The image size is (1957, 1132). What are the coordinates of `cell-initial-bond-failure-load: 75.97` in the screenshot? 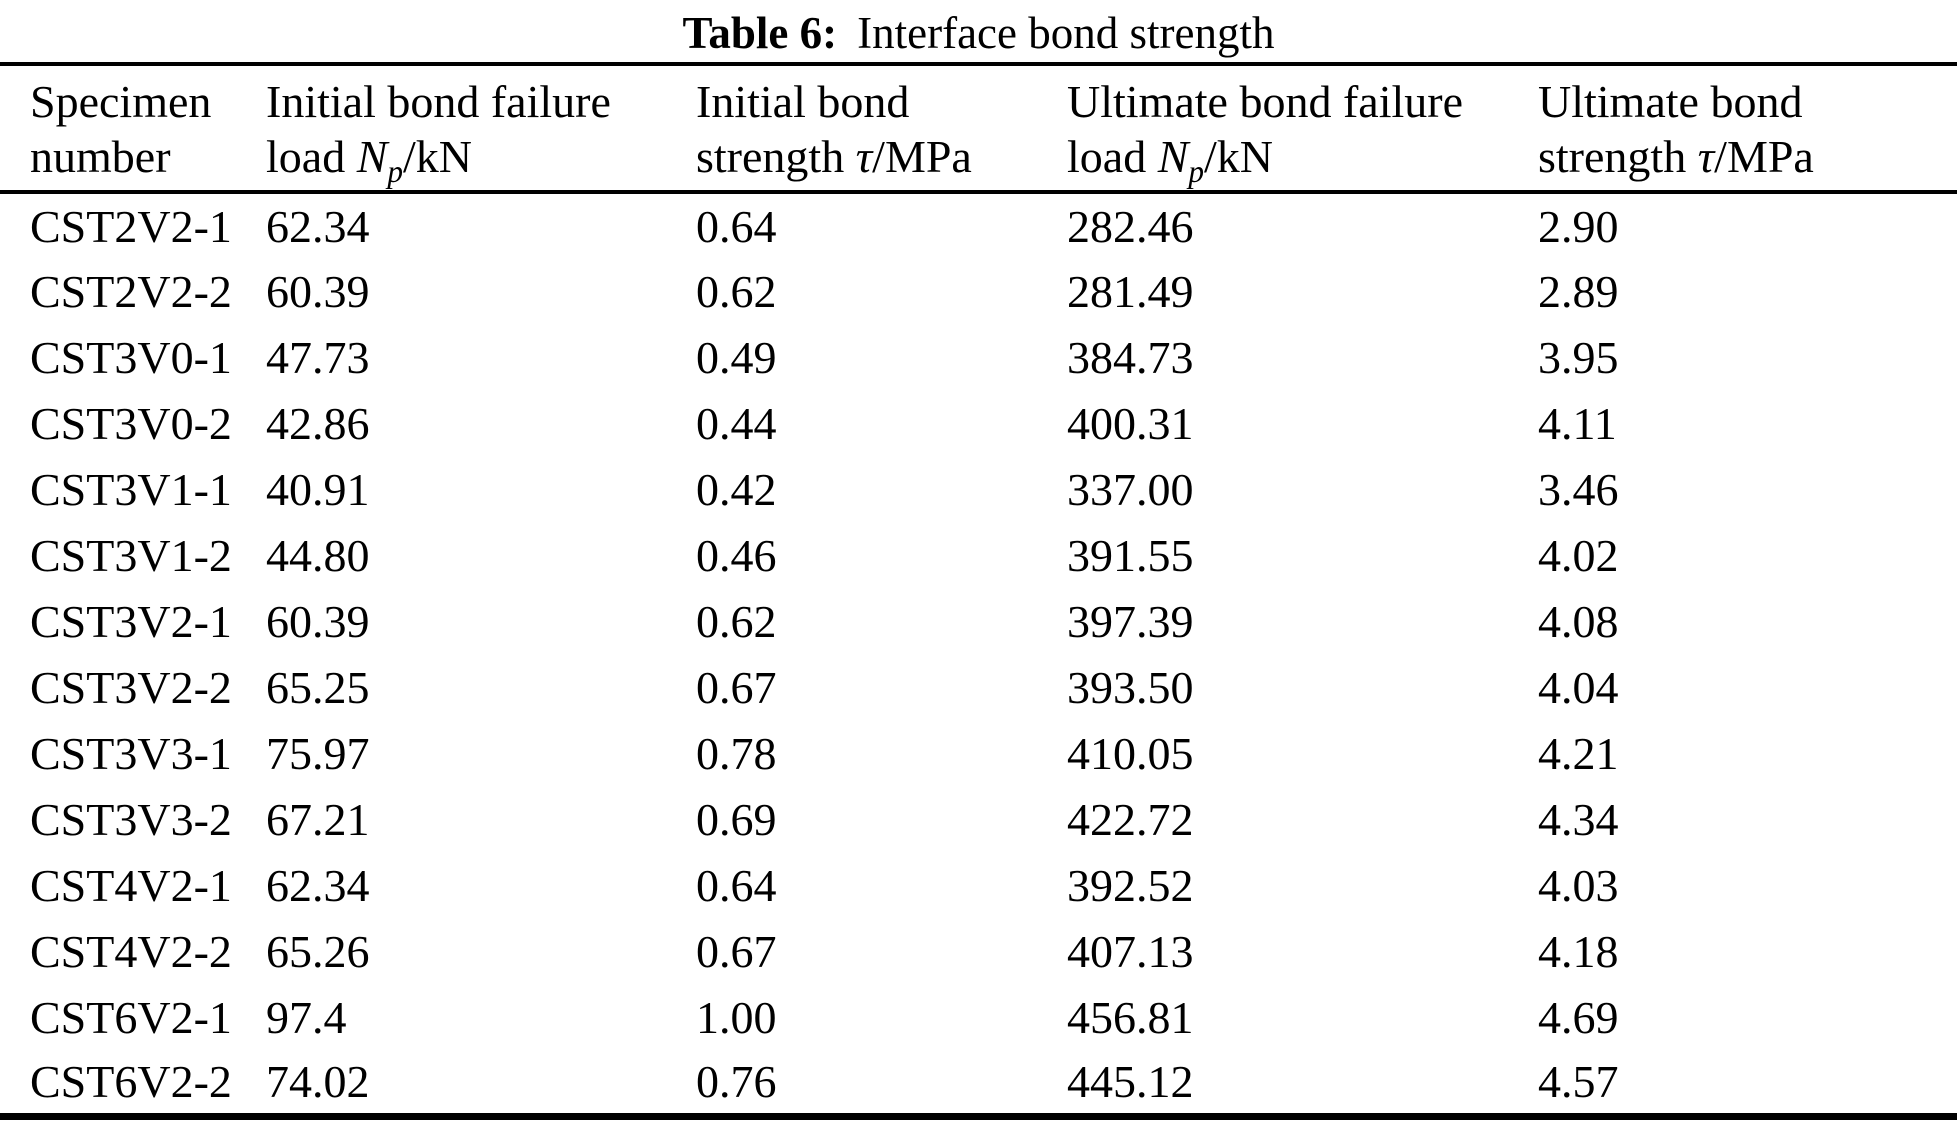 It's located at (318, 753).